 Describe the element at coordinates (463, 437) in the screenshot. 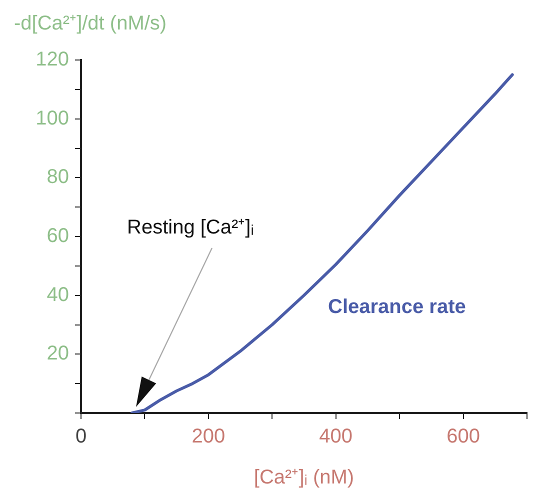

I see `x-tick-label: 600` at that location.